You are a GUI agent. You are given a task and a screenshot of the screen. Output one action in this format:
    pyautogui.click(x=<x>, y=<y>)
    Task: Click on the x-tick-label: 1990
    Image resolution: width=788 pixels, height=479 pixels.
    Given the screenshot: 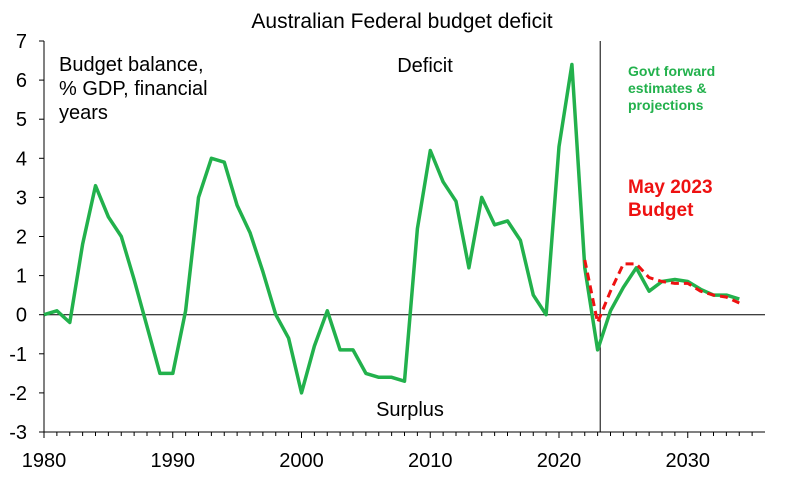 What is the action you would take?
    pyautogui.click(x=173, y=461)
    